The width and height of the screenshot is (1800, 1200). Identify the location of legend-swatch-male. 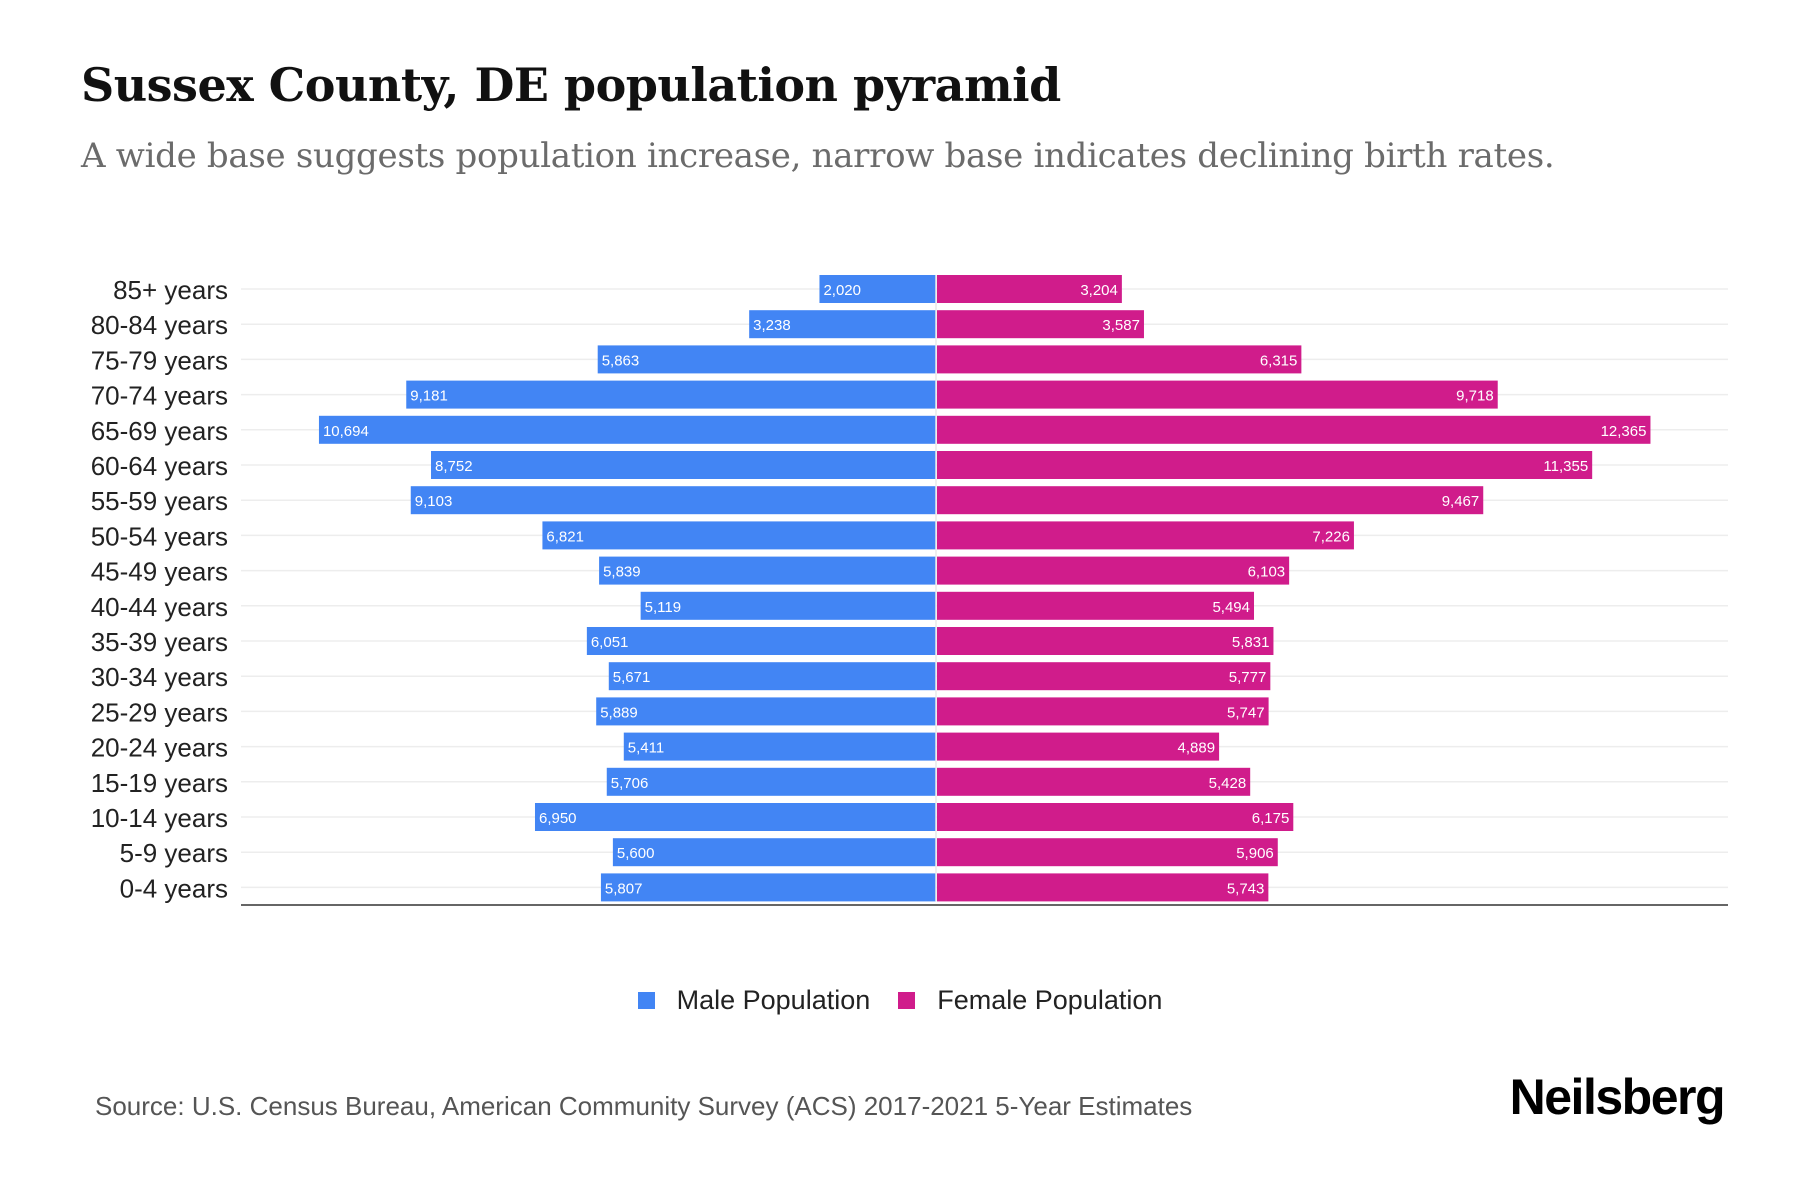
(646, 1000).